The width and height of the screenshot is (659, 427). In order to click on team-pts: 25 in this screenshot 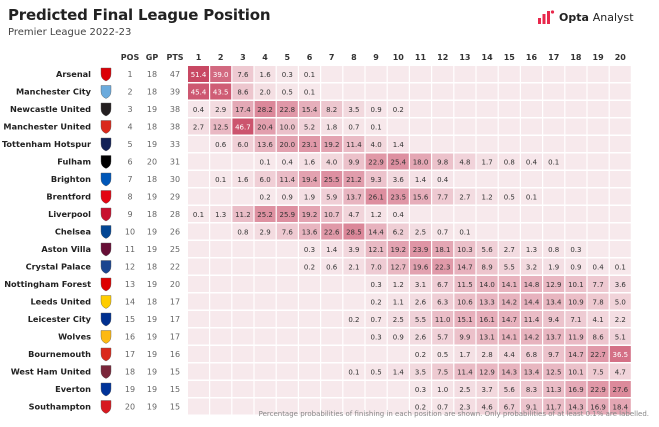, I will do `click(175, 249)`.